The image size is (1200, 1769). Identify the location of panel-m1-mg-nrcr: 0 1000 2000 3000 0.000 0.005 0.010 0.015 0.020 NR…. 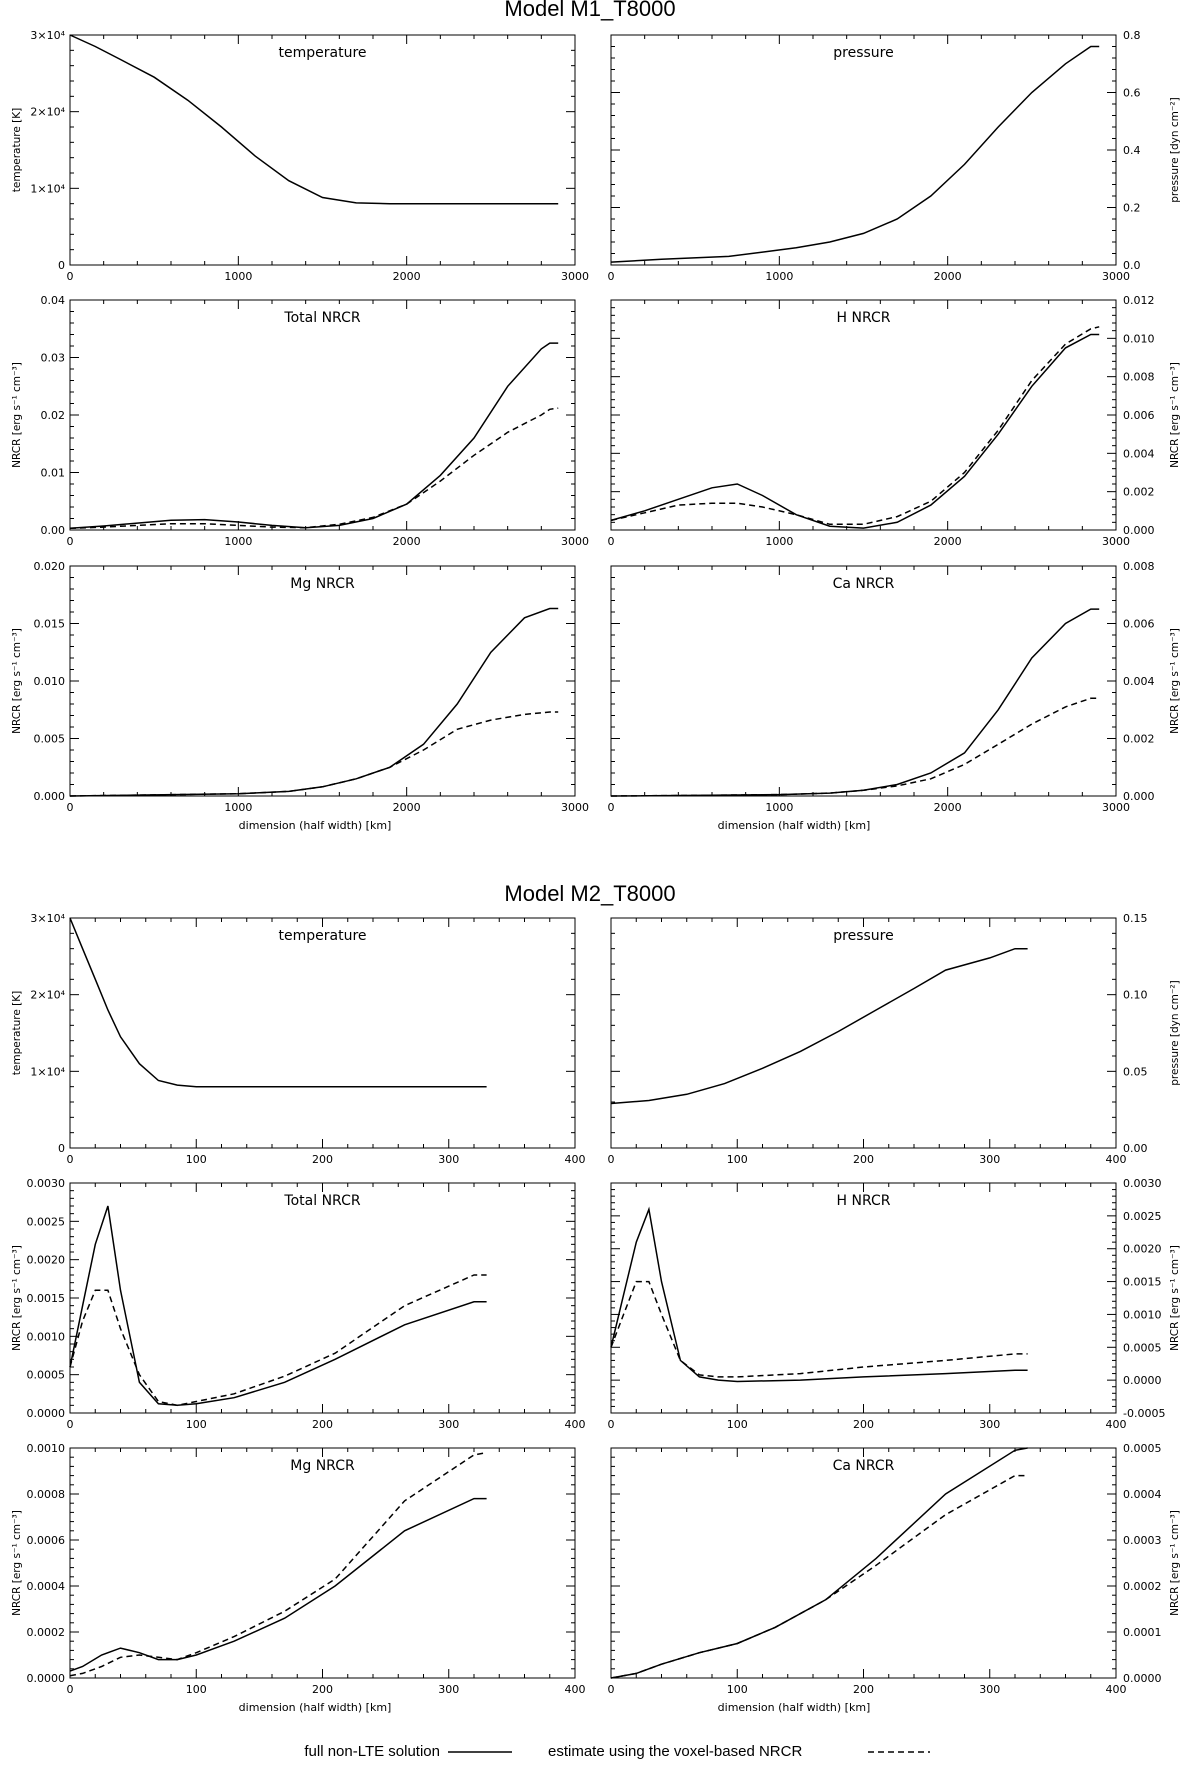
(300, 687).